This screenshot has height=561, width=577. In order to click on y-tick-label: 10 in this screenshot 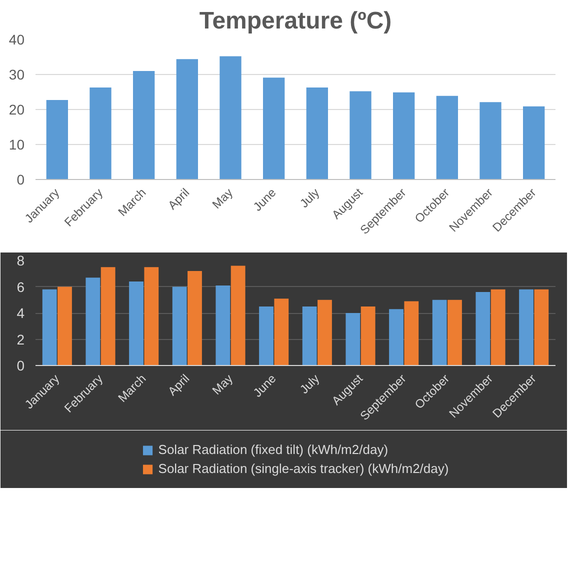, I will do `click(16, 144)`.